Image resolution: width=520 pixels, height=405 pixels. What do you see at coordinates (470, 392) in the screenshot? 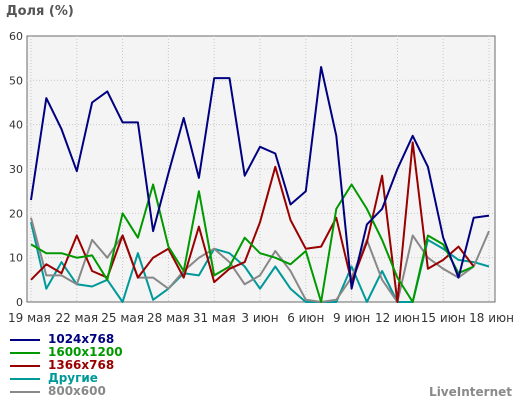
I see `credit-label: LiveInternet` at bounding box center [470, 392].